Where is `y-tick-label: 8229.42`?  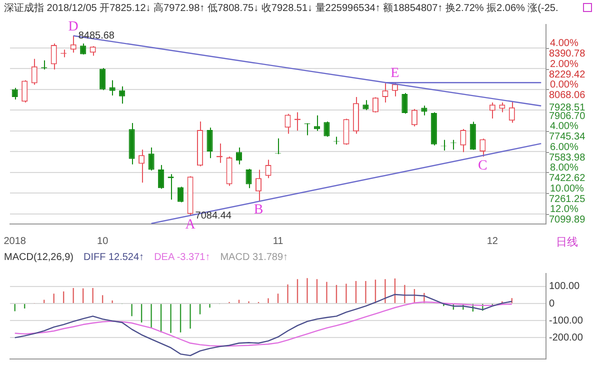
y-tick-label: 8229.42 is located at coordinates (567, 74).